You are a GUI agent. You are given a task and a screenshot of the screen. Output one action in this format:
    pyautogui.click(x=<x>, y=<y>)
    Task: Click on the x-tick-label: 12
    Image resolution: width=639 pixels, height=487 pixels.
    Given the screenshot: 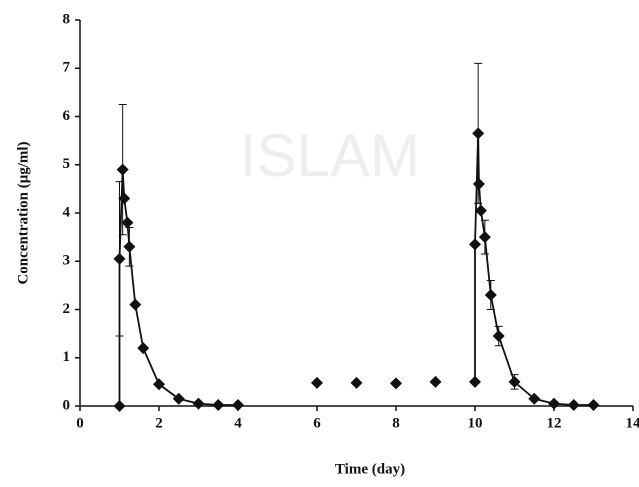 What is the action you would take?
    pyautogui.click(x=554, y=423)
    